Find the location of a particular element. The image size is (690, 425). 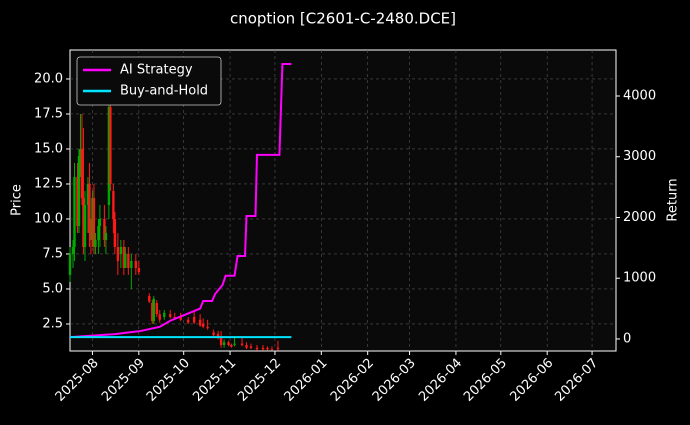

y2-tick-label: 1000 is located at coordinates (639, 278).